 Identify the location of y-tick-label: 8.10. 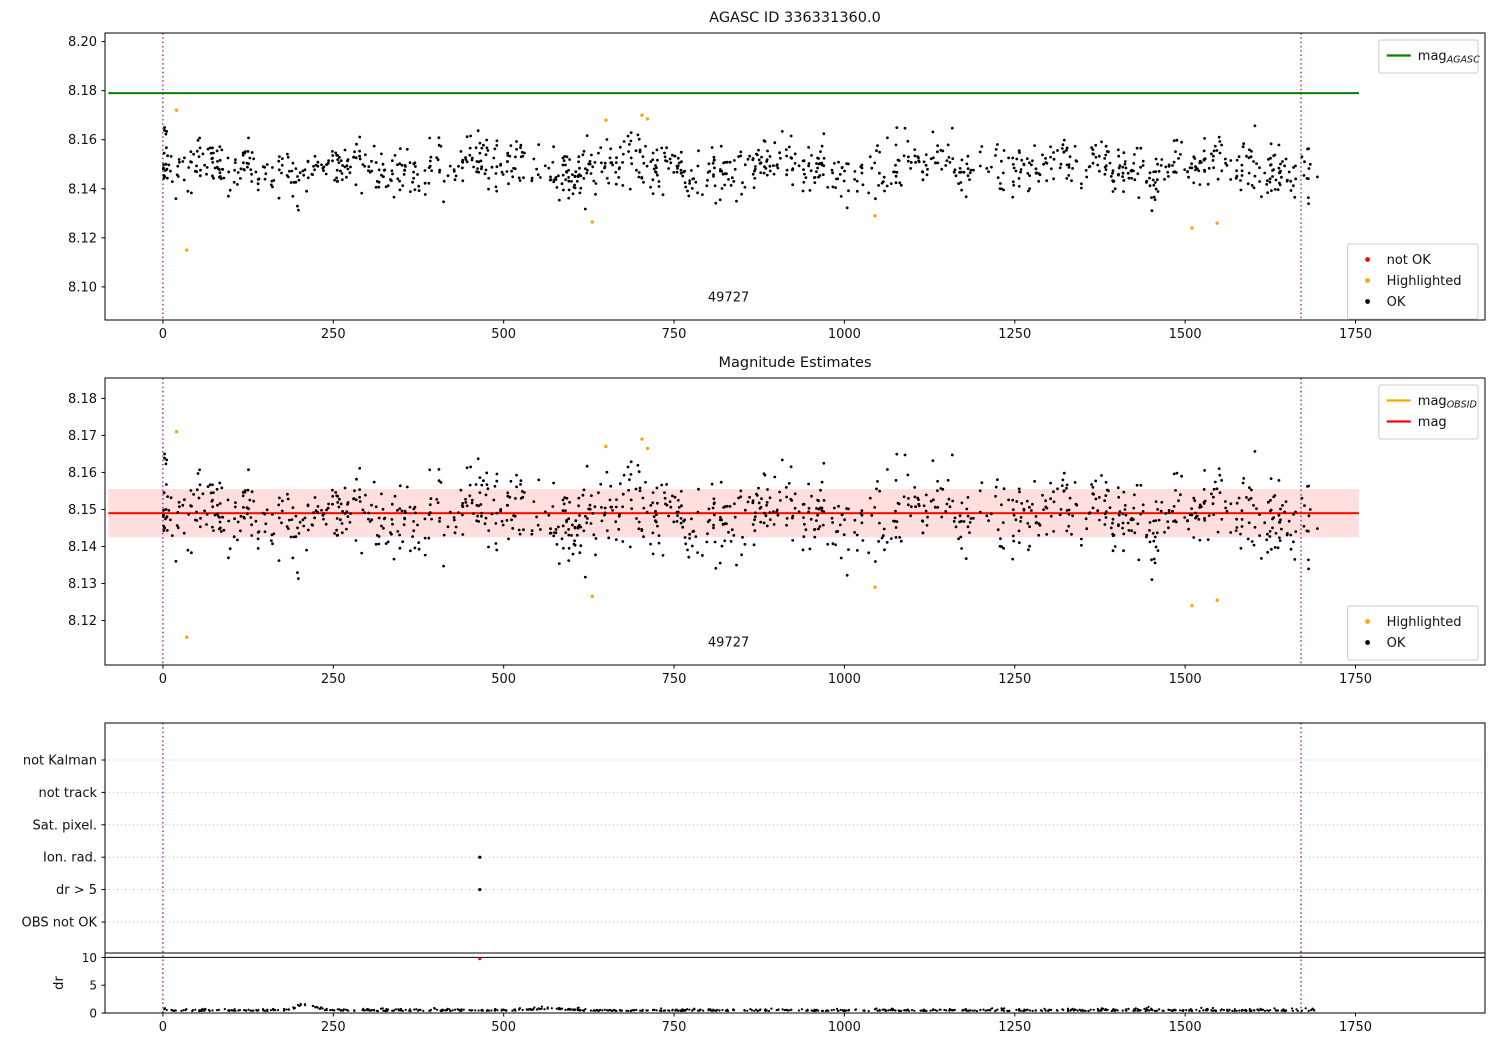
(82, 287).